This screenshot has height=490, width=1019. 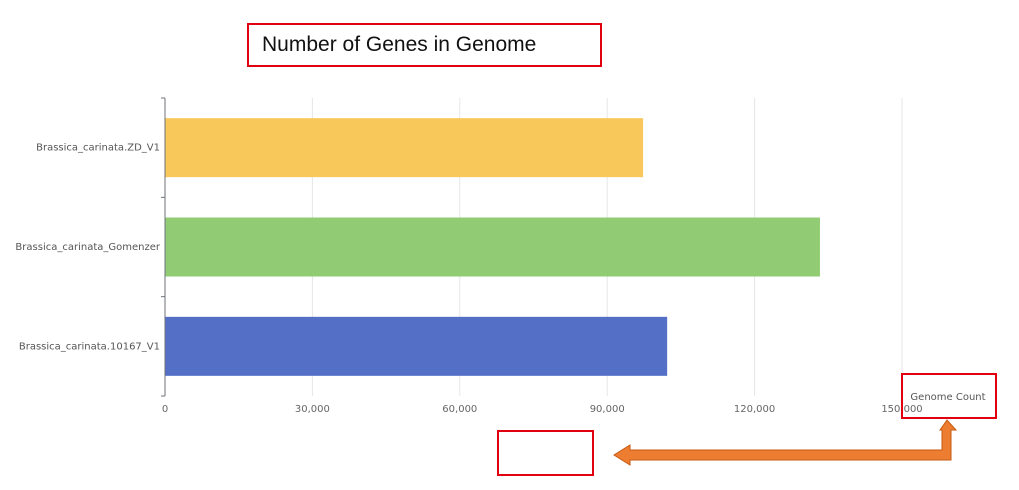 I want to click on x-tick-label: 30,000, so click(x=312, y=409).